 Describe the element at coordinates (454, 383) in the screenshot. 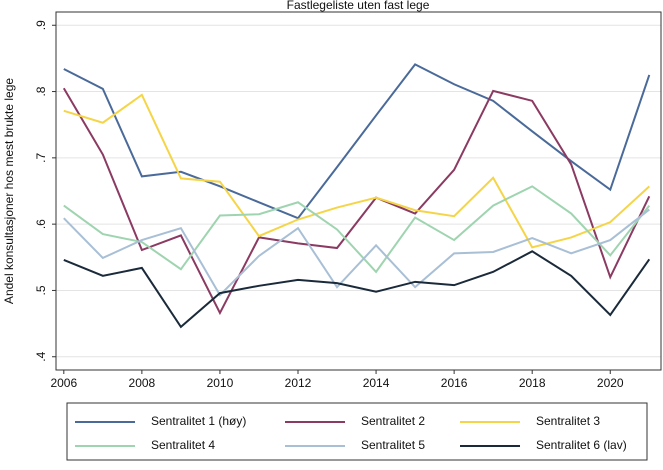

I see `x-tick-label: 2016` at that location.